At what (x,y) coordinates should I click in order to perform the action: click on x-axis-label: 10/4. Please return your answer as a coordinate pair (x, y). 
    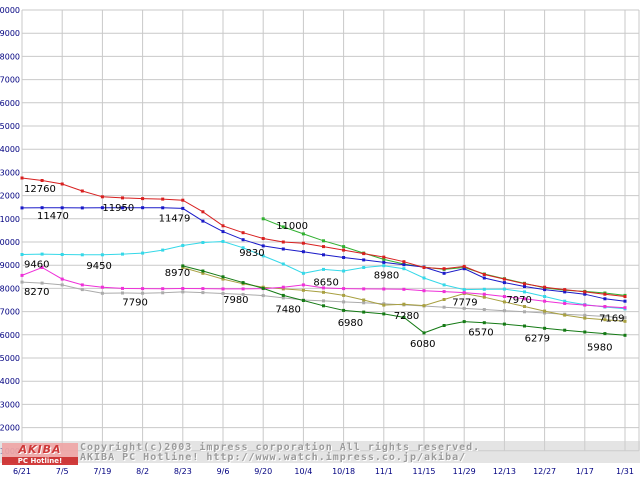
    Looking at the image, I should click on (303, 471).